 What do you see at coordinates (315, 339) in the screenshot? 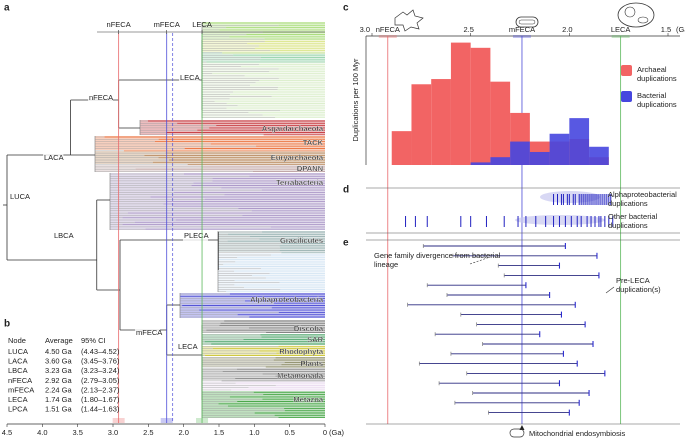
I see `clade-label: SAR` at bounding box center [315, 339].